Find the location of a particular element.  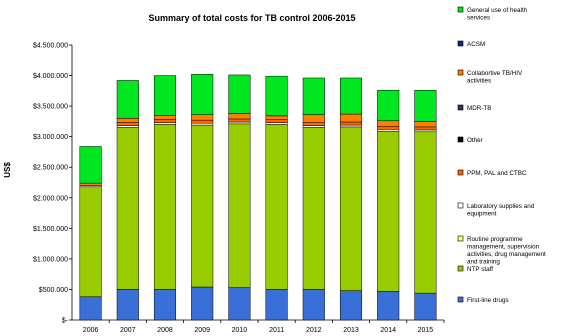

x-tick-label: 2011 is located at coordinates (276, 330).